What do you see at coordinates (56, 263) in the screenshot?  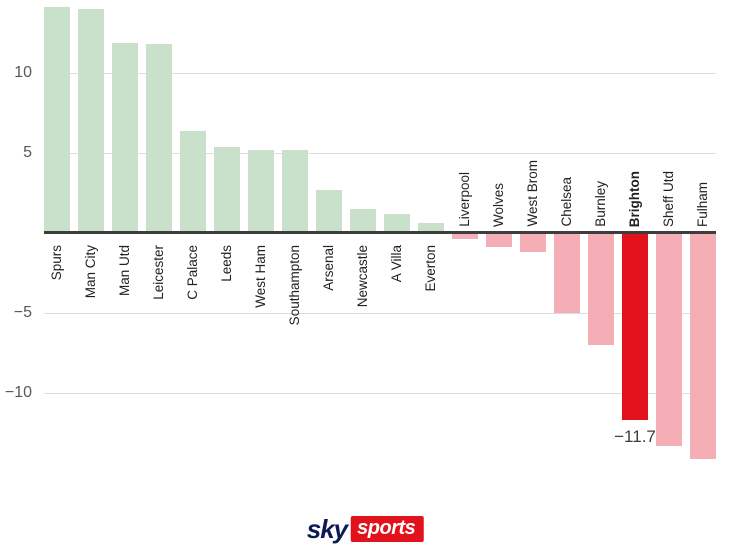 I see `x-label-spurs: Spurs` at bounding box center [56, 263].